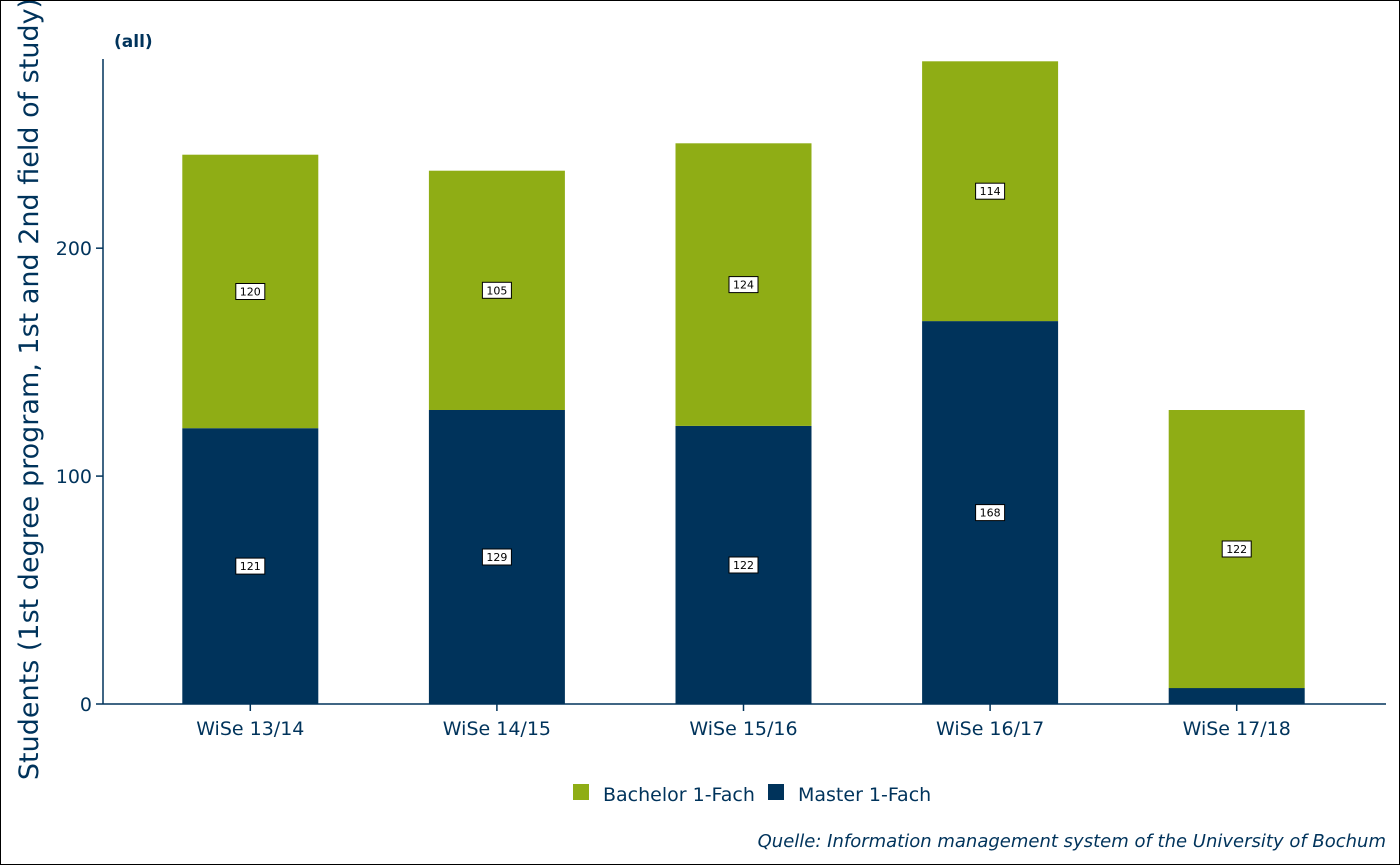 The image size is (1400, 865). I want to click on data-label-text: 105, so click(496, 290).